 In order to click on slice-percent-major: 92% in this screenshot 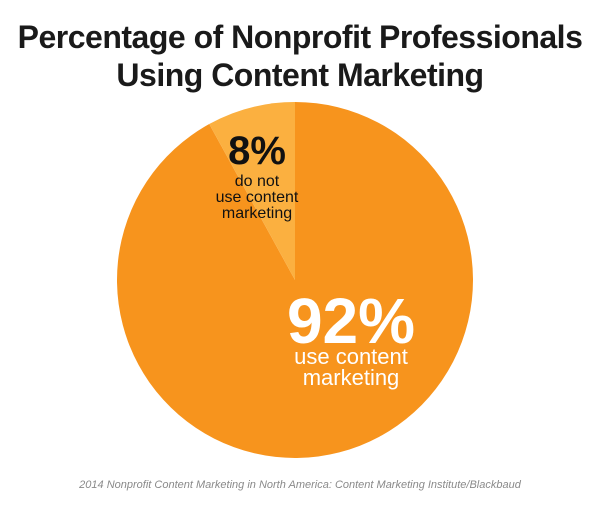, I will do `click(351, 321)`.